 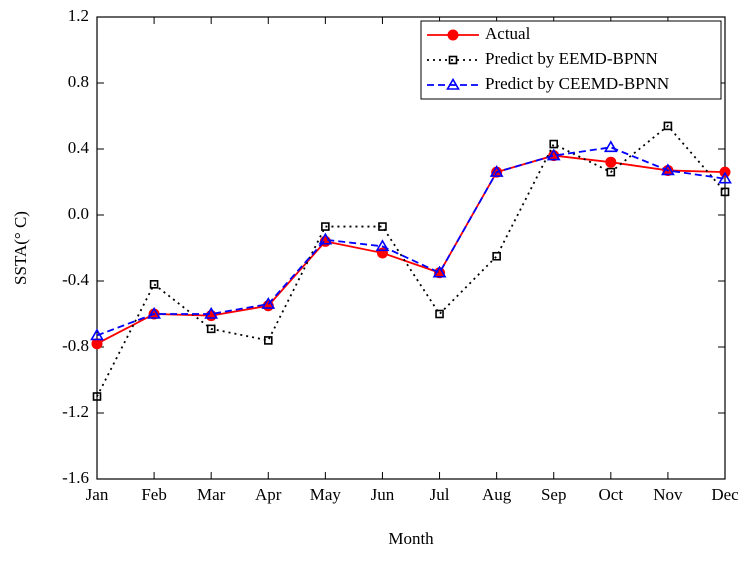 What do you see at coordinates (383, 494) in the screenshot?
I see `x-tick-label: Jun` at bounding box center [383, 494].